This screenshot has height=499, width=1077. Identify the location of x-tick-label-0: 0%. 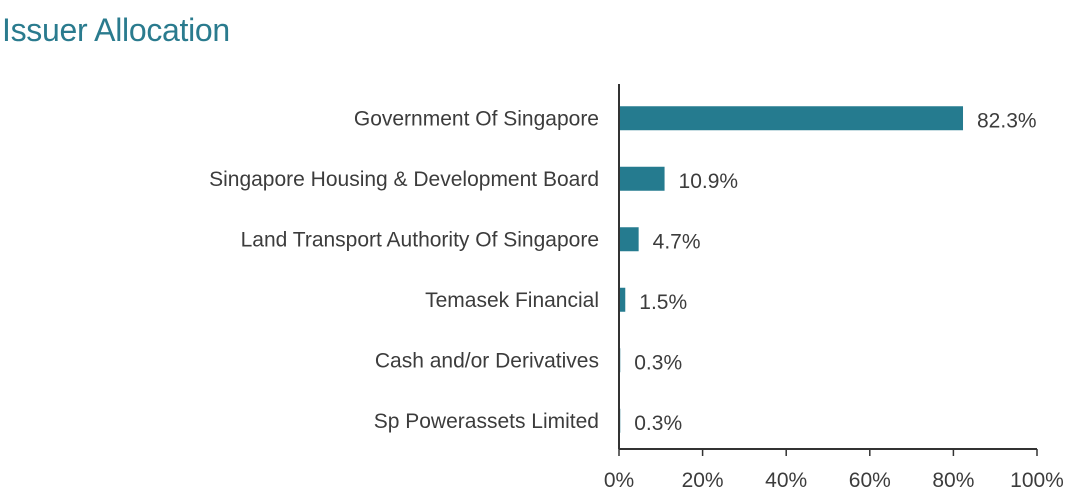
(619, 480).